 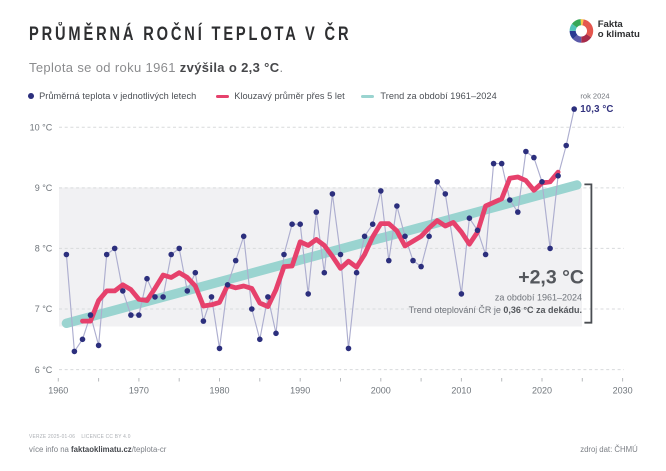 I want to click on svg-text: 6 °C, so click(x=44, y=370).